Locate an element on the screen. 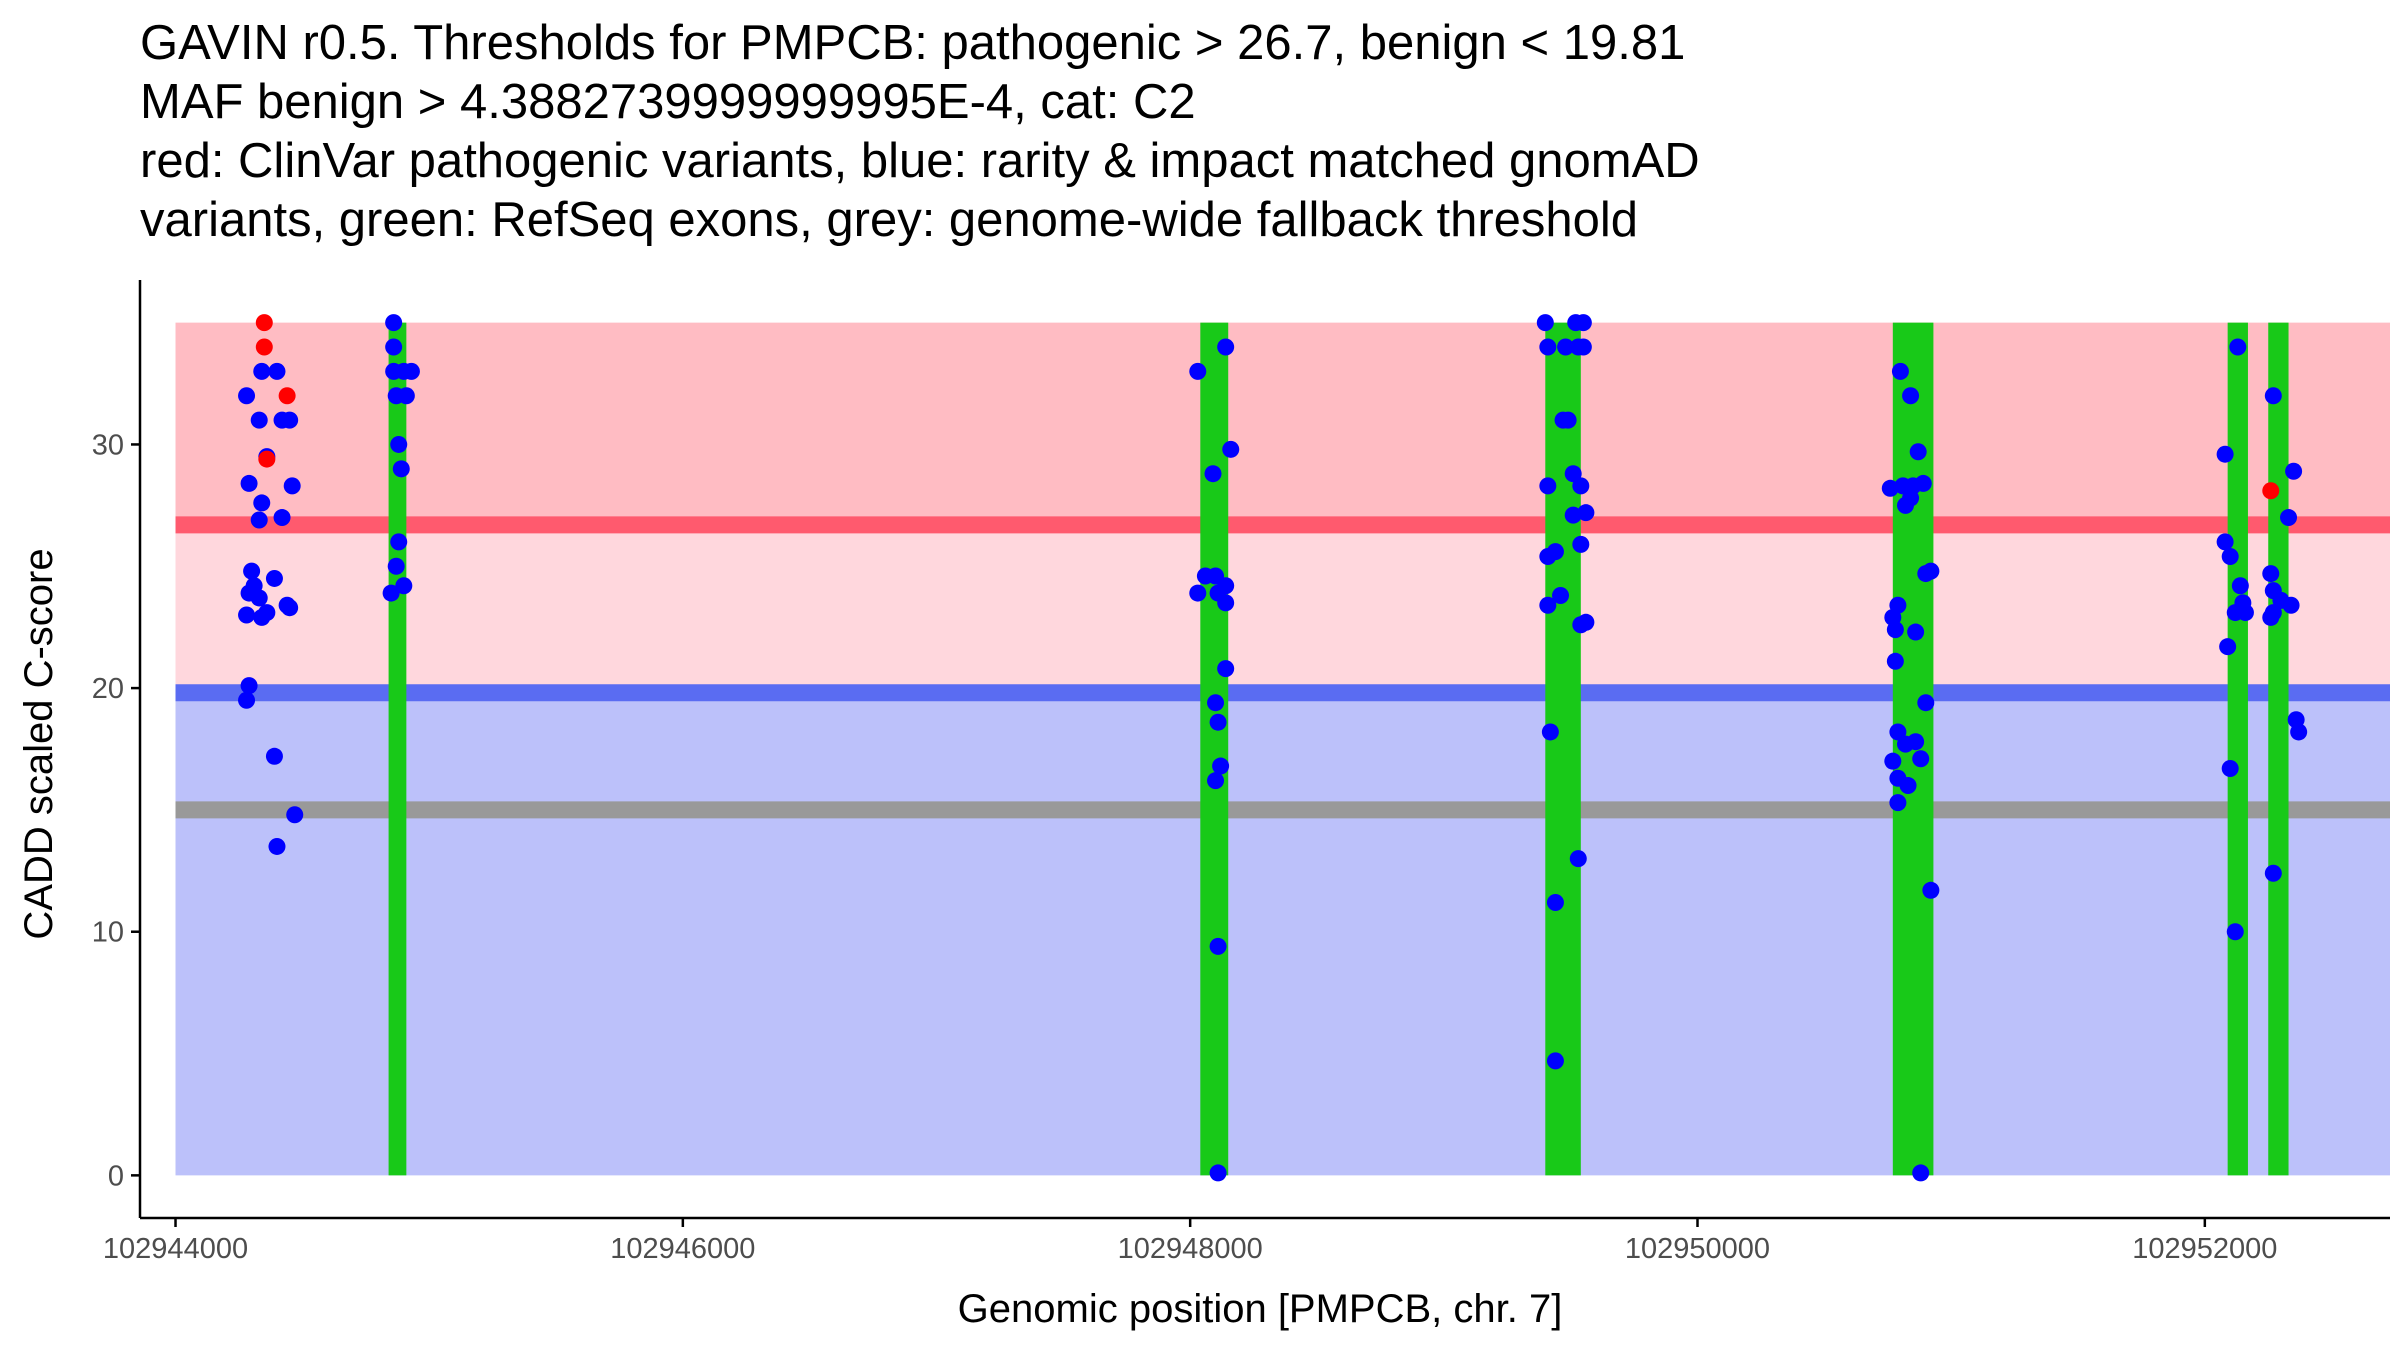  x-tick-label: 102944000 is located at coordinates (175, 1249).